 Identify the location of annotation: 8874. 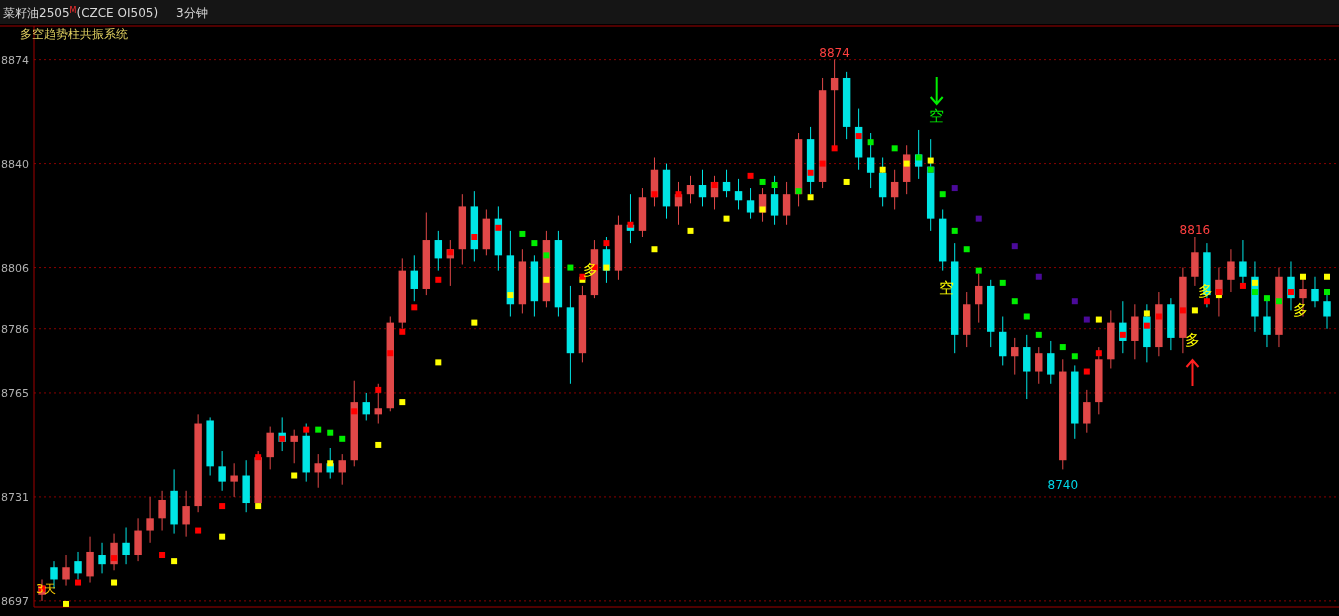
(834, 53).